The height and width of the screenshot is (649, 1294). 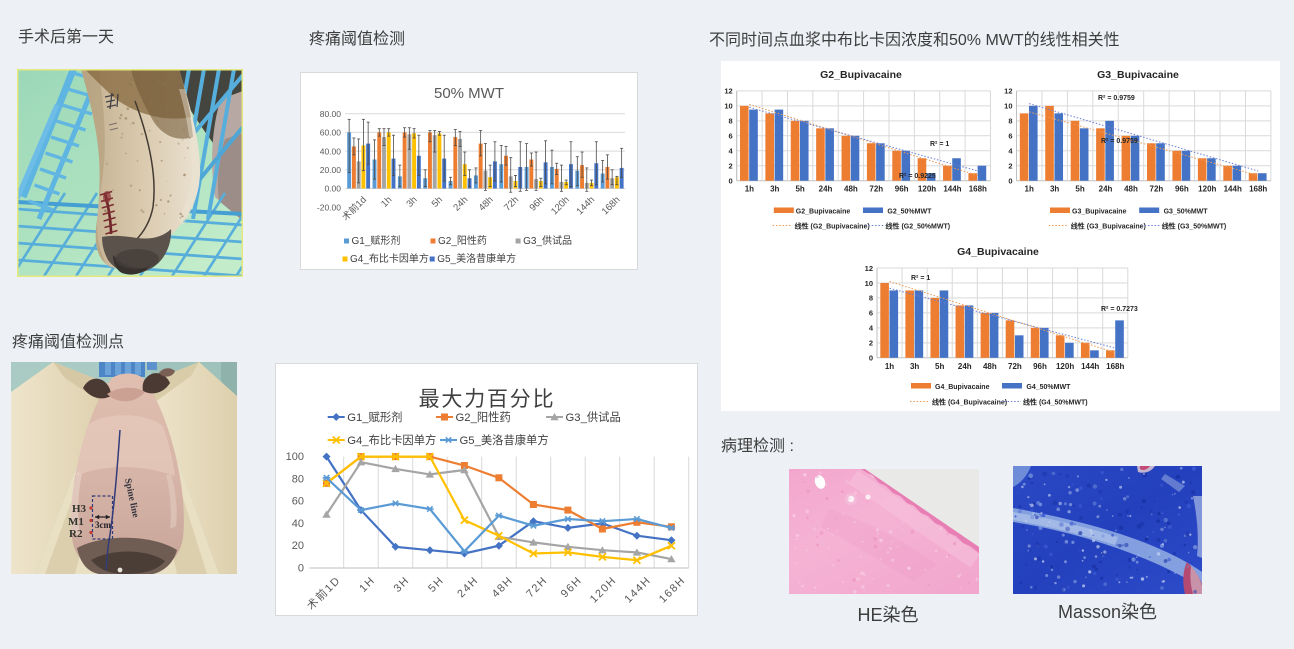 I want to click on svg-text: 5H, so click(x=436, y=584).